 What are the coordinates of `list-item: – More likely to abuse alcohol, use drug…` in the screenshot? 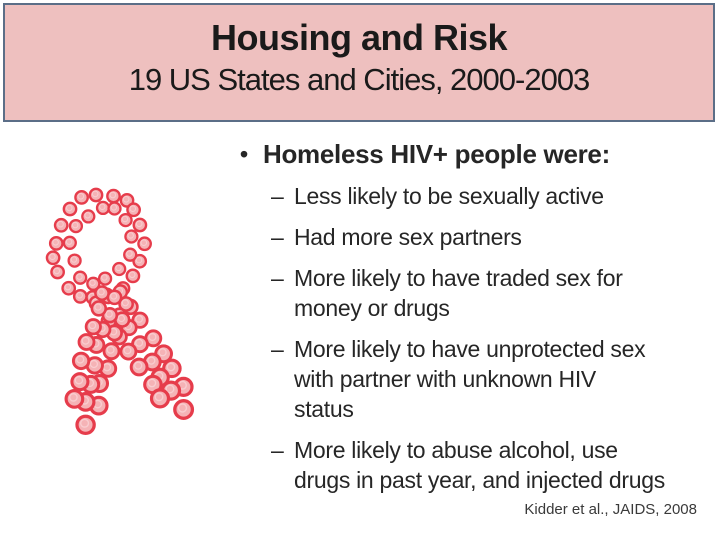 It's located at (473, 465).